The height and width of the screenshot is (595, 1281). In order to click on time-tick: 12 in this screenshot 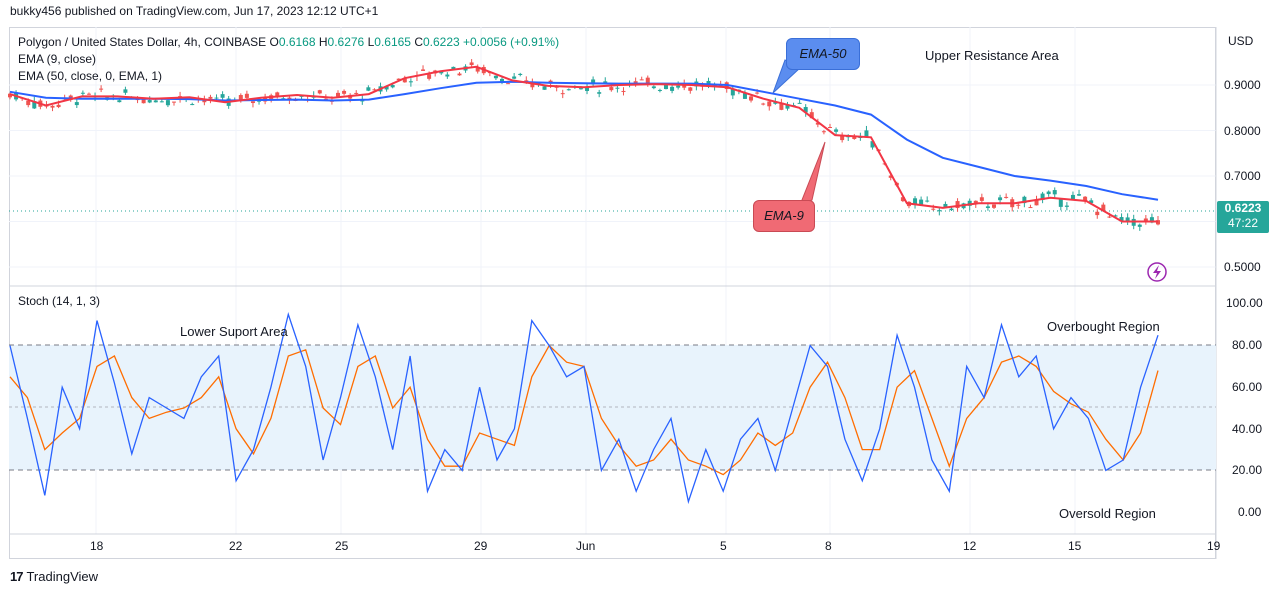, I will do `click(970, 546)`.